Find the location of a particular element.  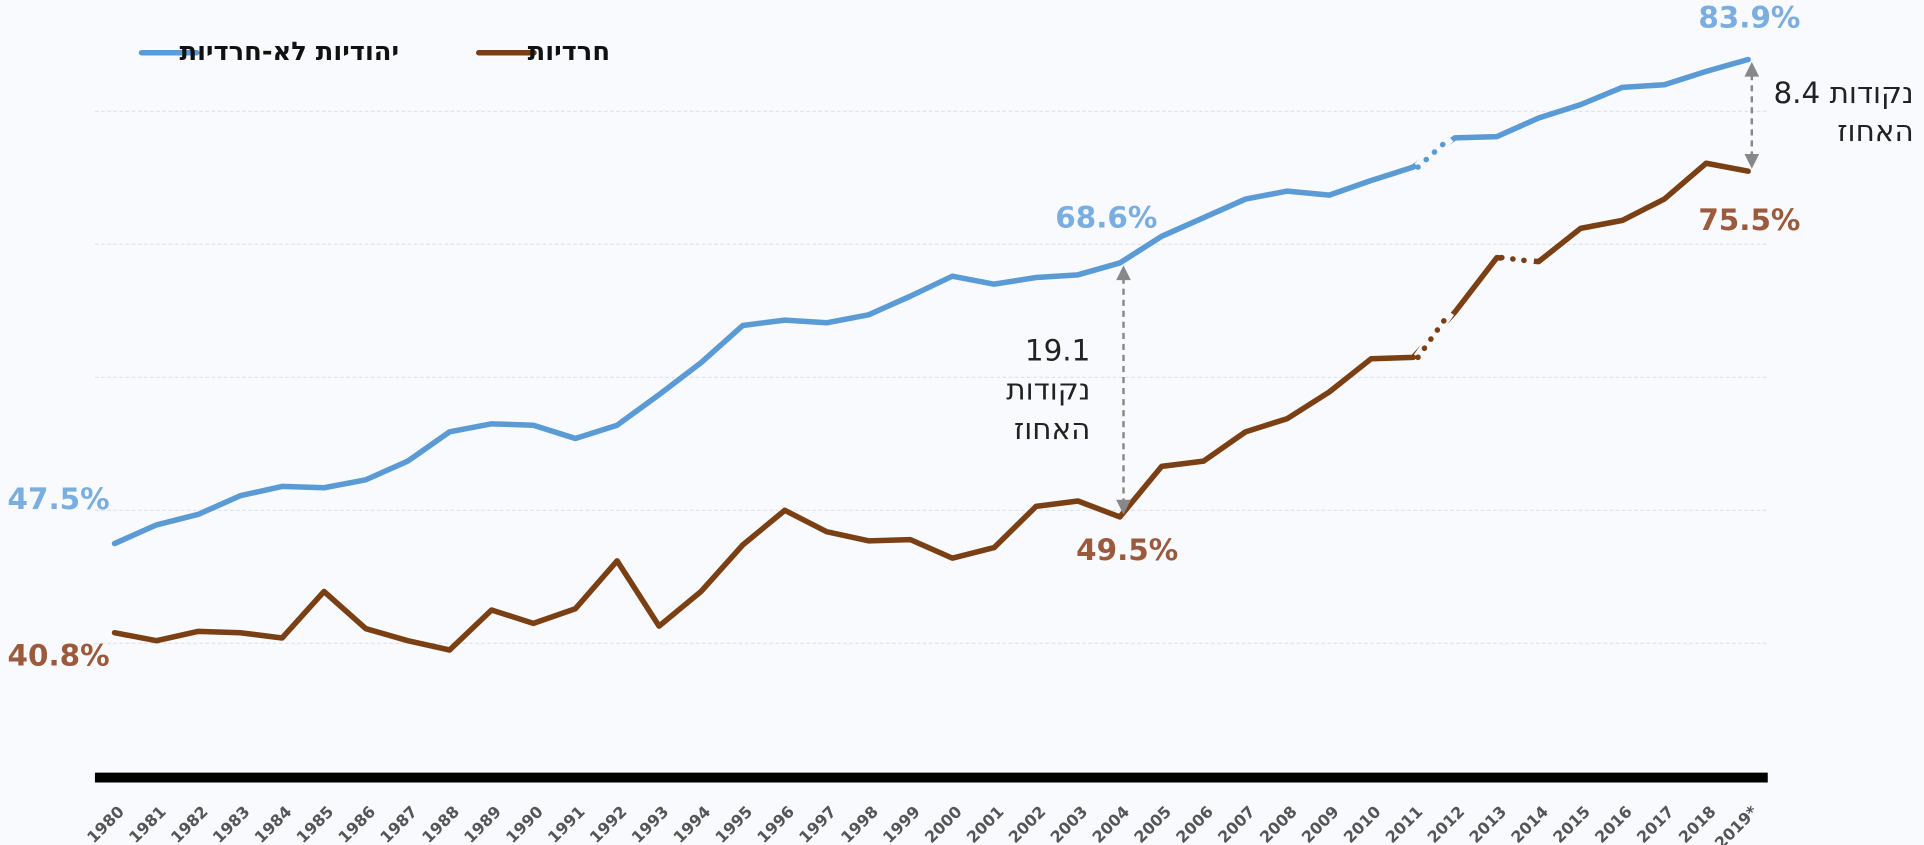

value-label: 75.5% is located at coordinates (1749, 220).